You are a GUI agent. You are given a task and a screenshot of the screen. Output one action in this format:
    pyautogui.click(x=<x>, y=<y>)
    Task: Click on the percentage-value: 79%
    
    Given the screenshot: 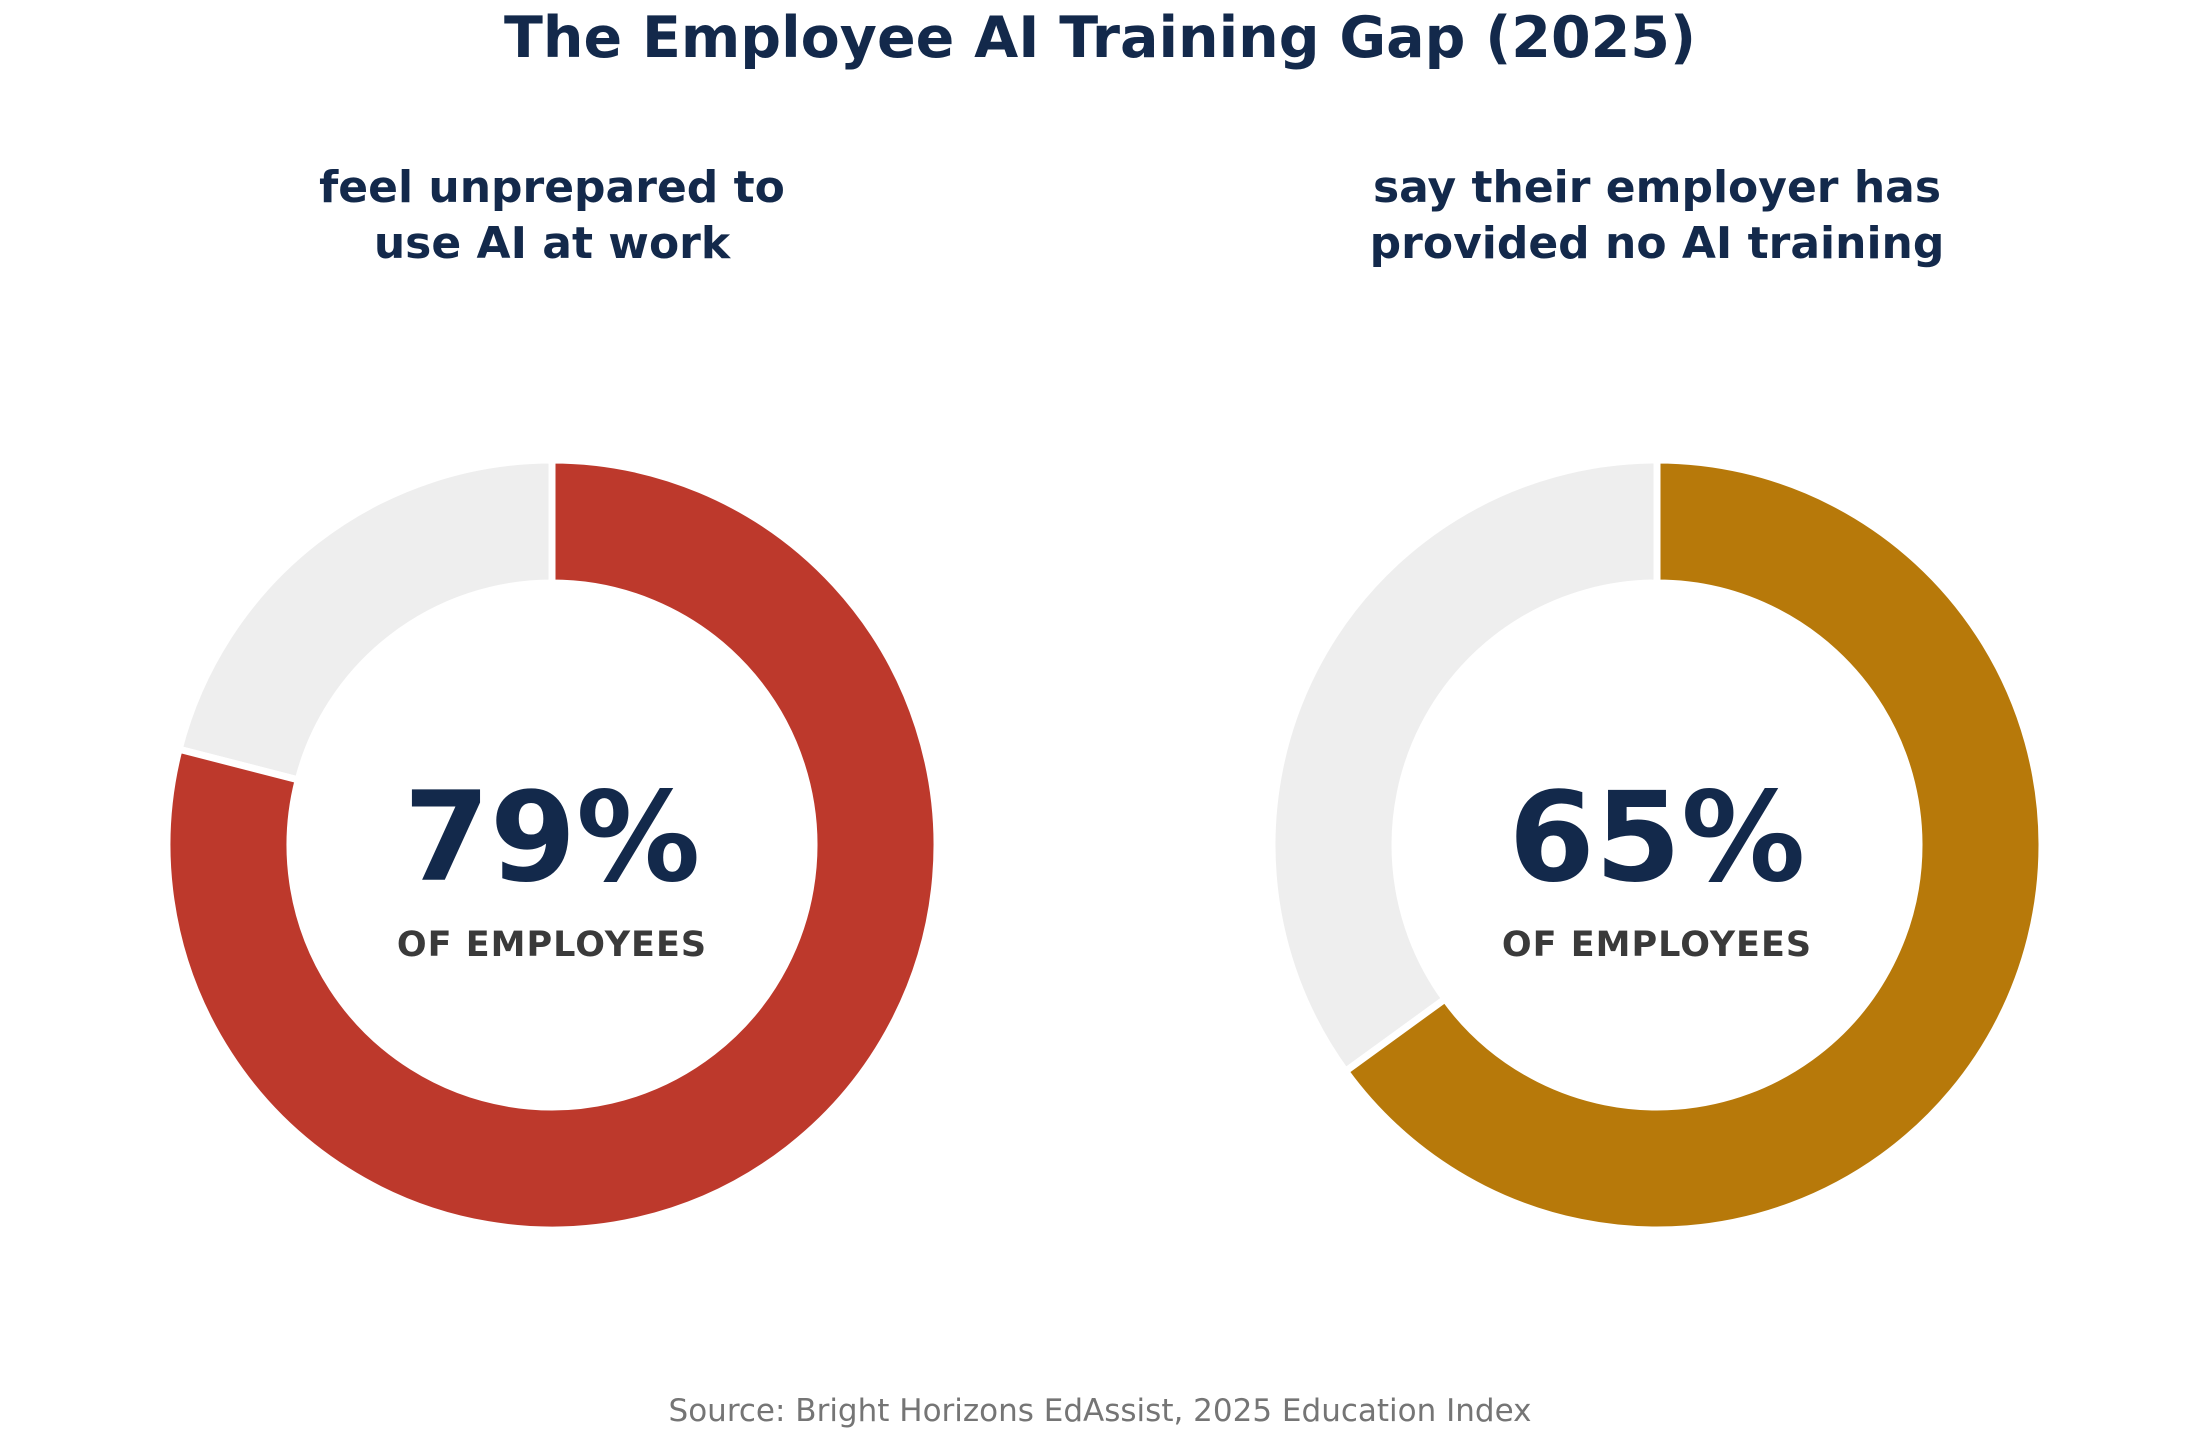 What is the action you would take?
    pyautogui.click(x=552, y=838)
    